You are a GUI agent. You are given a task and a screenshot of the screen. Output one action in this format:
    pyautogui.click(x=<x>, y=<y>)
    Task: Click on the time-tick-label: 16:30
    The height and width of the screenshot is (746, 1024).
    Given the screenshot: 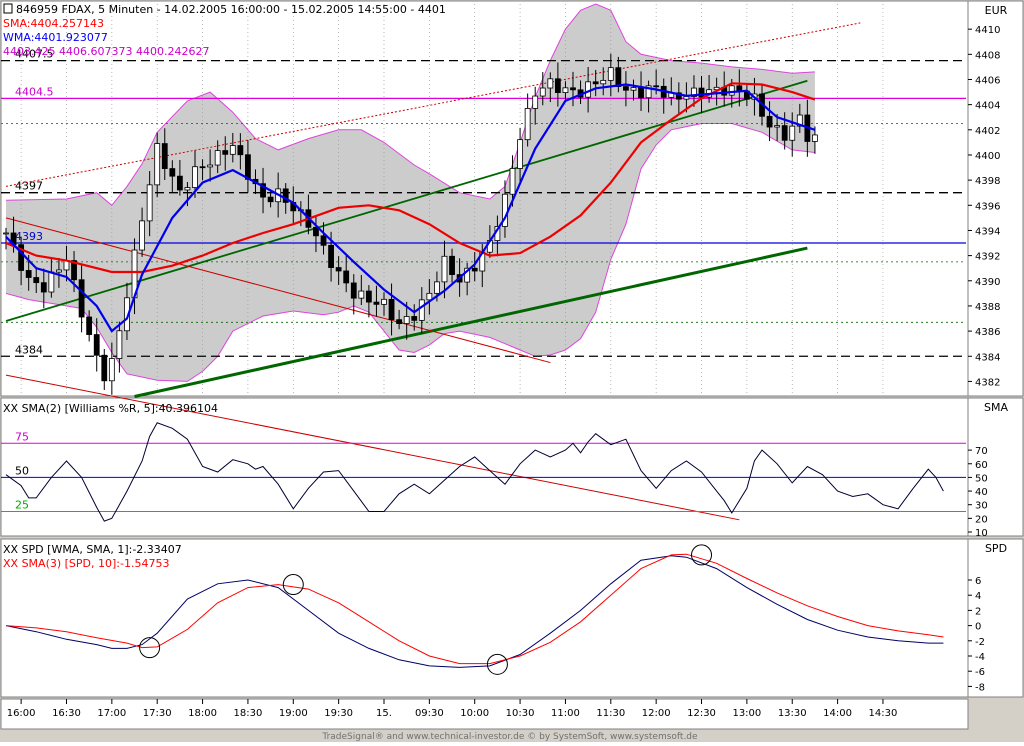 What is the action you would take?
    pyautogui.click(x=66, y=713)
    